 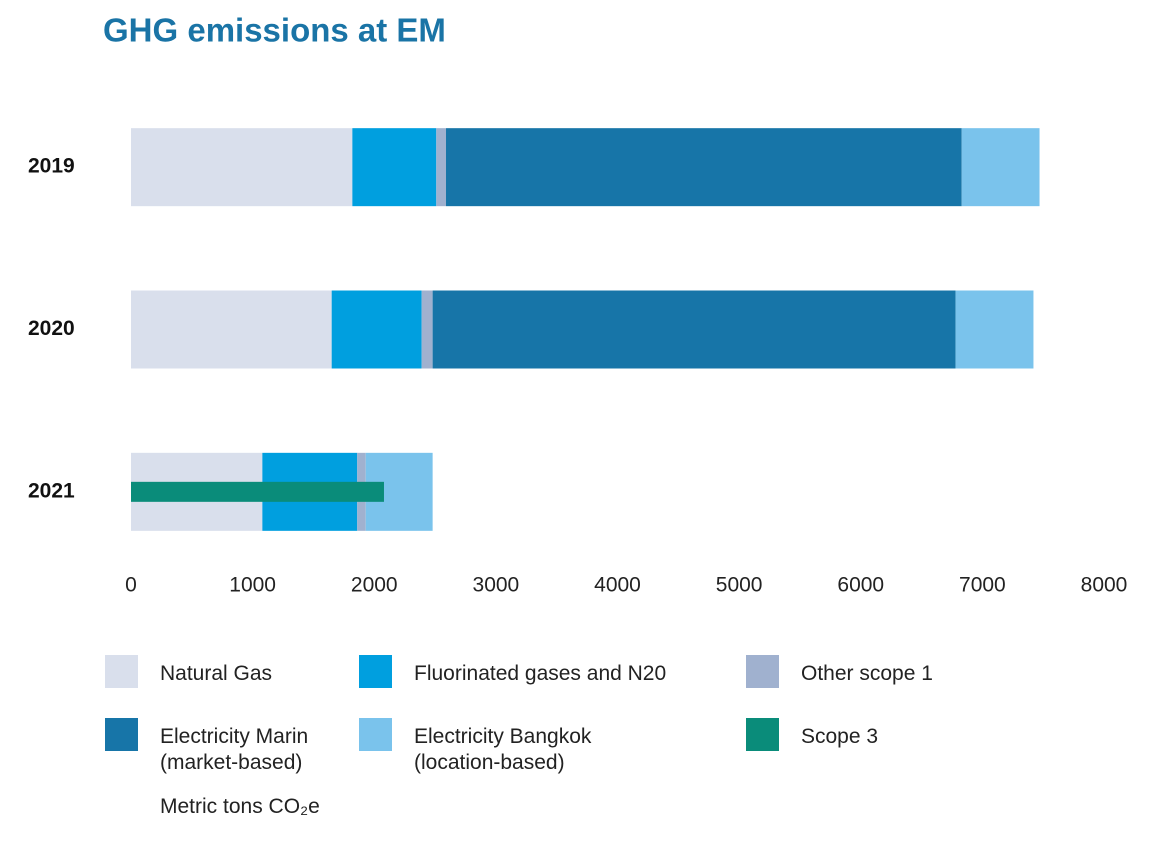 I want to click on x-tick-label: 4000, so click(x=617, y=585).